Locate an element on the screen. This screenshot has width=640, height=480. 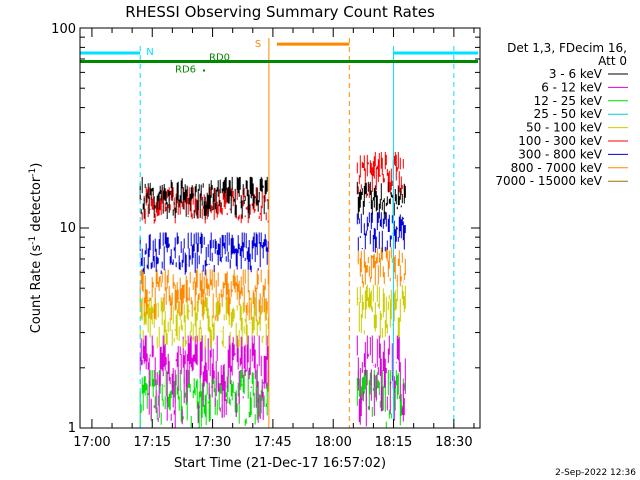
legend-label: 6 - 12 keV is located at coordinates (572, 87).